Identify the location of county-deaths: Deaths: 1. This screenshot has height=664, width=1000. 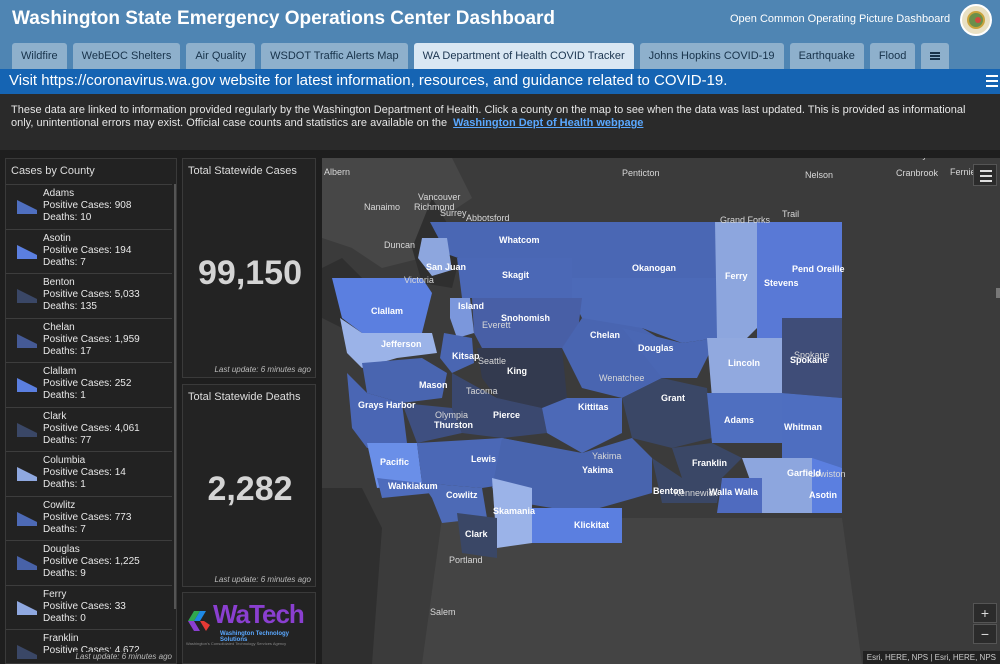
(64, 484).